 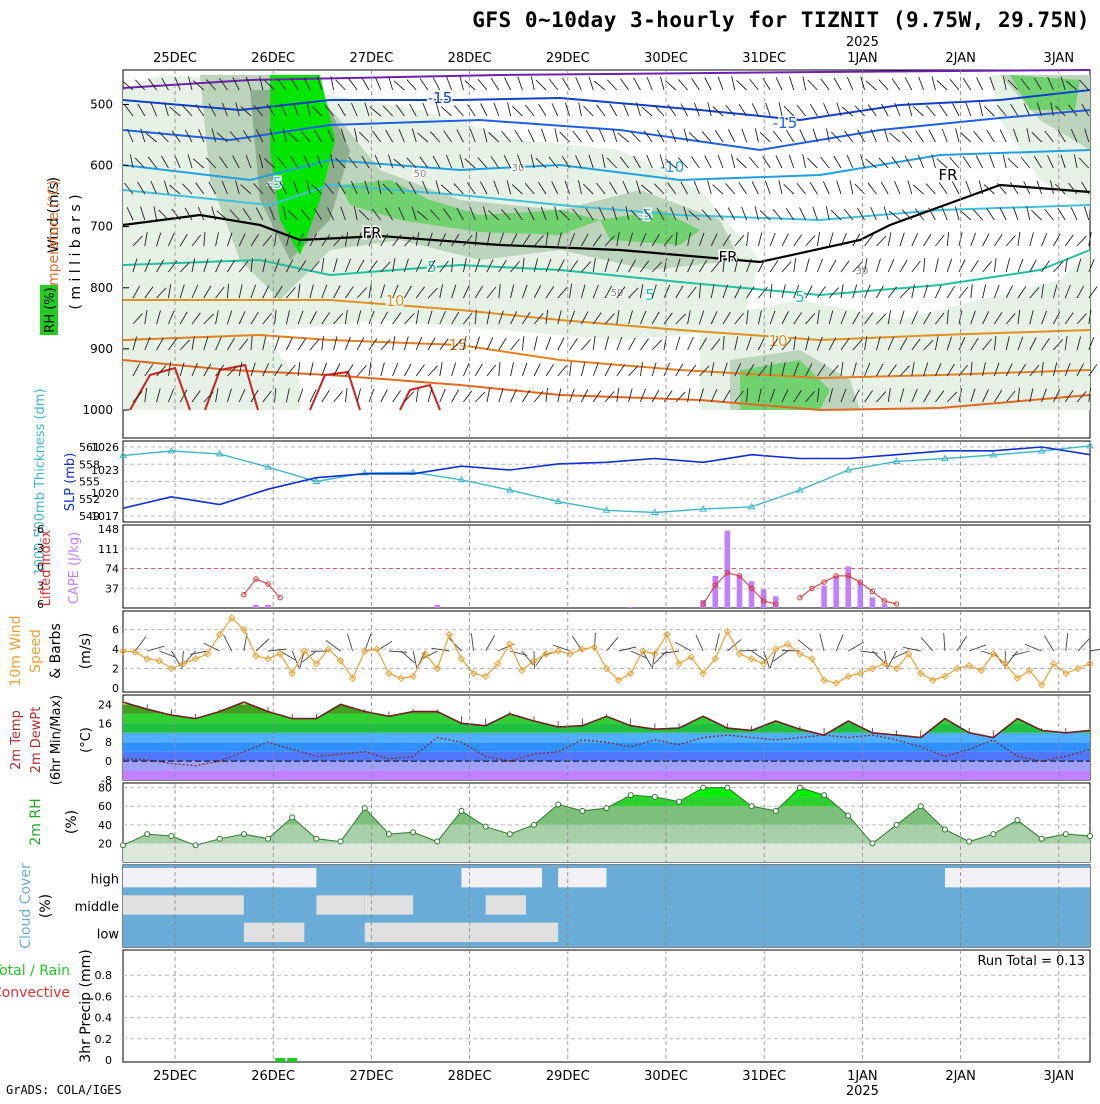 What do you see at coordinates (104, 996) in the screenshot?
I see `precip-ytick: 0.6` at bounding box center [104, 996].